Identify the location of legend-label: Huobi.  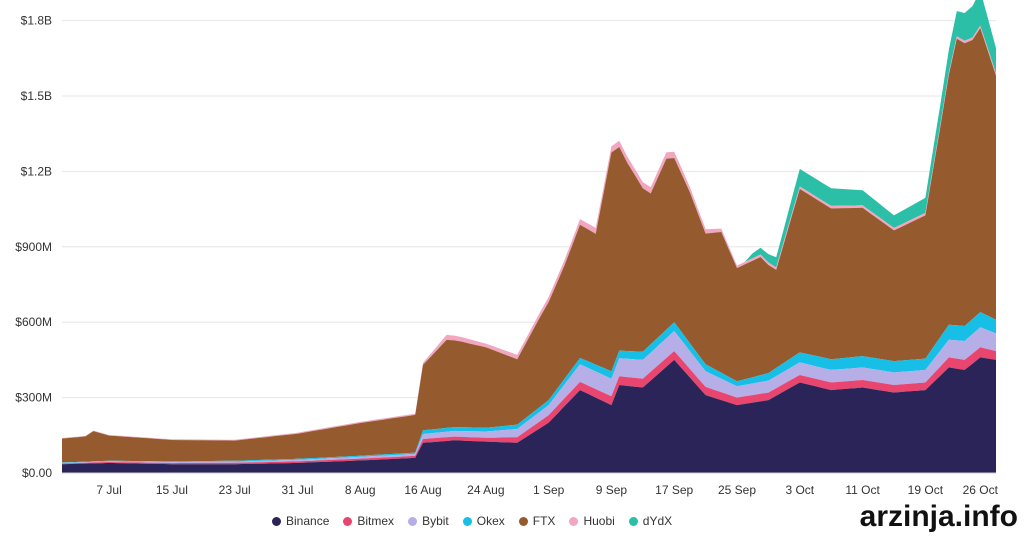
(599, 521).